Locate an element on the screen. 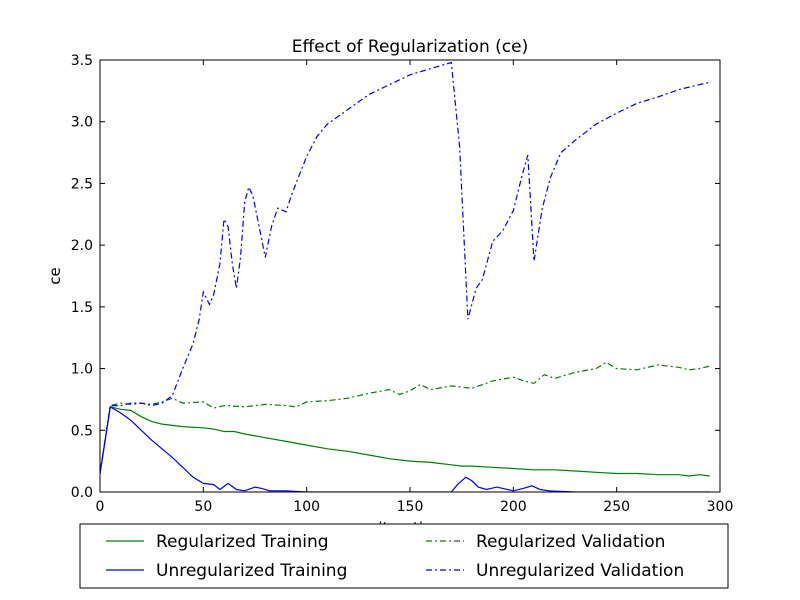 The width and height of the screenshot is (800, 600). x-tick-label: 0 is located at coordinates (100, 507).